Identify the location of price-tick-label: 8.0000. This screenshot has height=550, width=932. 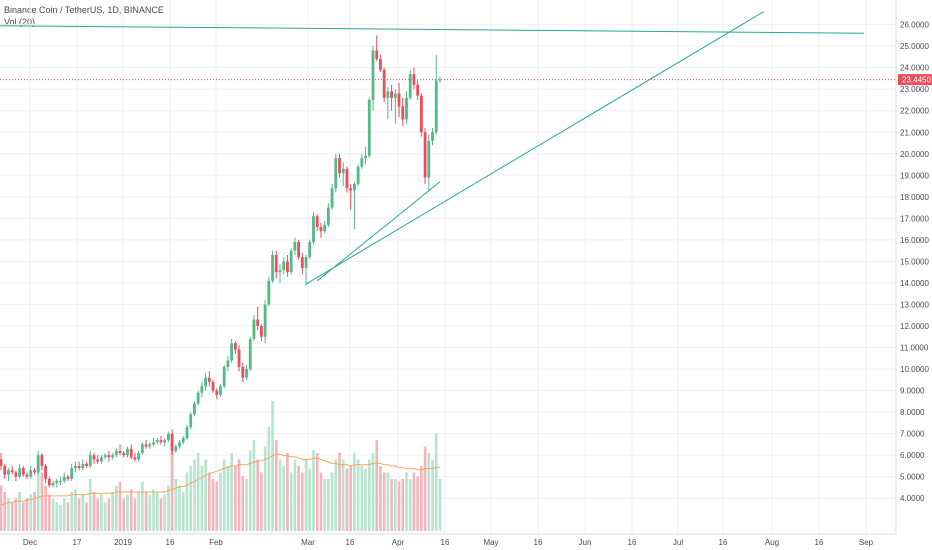
(912, 412).